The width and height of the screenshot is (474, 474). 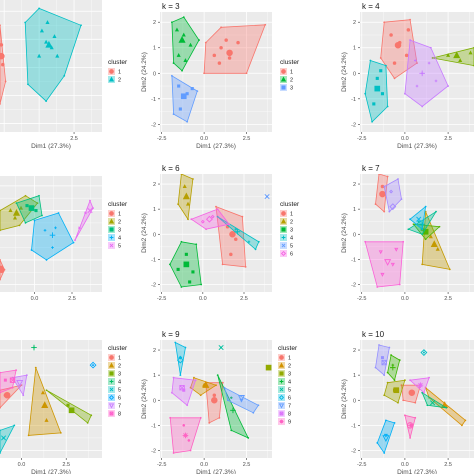 What do you see at coordinates (119, 391) in the screenshot?
I see `legend-label: 5` at bounding box center [119, 391].